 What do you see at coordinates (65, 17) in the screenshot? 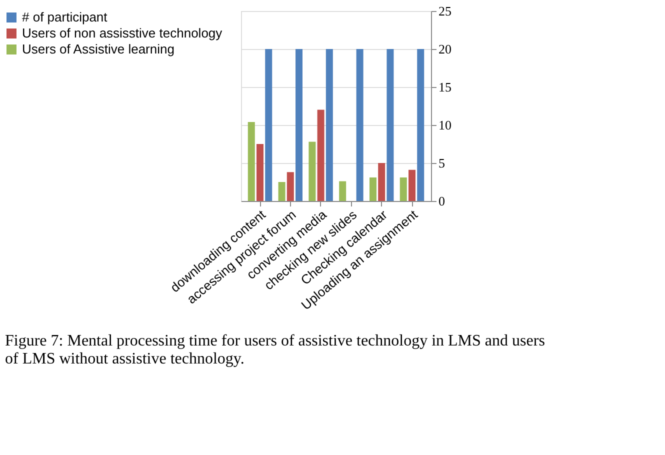
I see `legend-label: # of participant` at bounding box center [65, 17].